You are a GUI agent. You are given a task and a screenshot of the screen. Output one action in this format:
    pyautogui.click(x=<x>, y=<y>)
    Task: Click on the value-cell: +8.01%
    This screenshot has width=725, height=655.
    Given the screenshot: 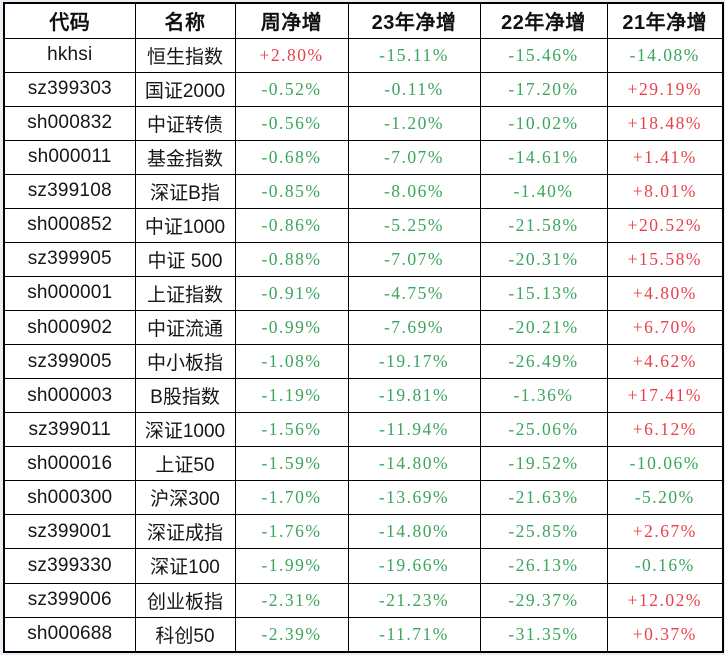 What is the action you would take?
    pyautogui.click(x=665, y=191)
    